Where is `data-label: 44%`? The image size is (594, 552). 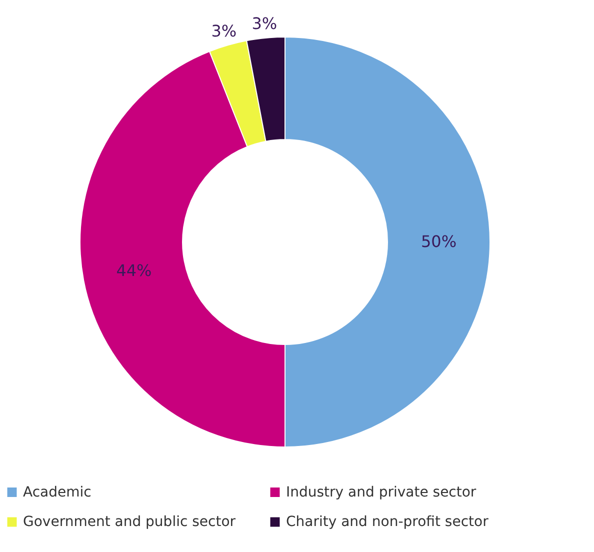 data-label: 44% is located at coordinates (134, 270).